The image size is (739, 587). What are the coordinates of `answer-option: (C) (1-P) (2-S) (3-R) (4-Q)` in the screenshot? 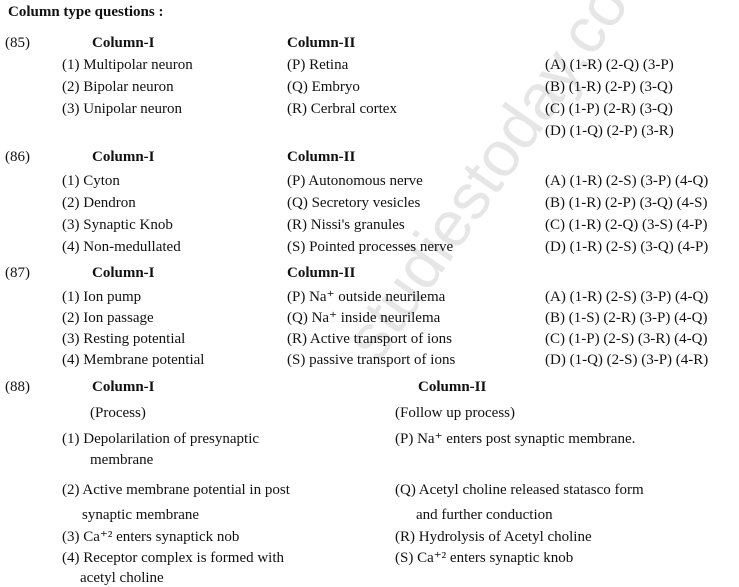 It's located at (626, 339).